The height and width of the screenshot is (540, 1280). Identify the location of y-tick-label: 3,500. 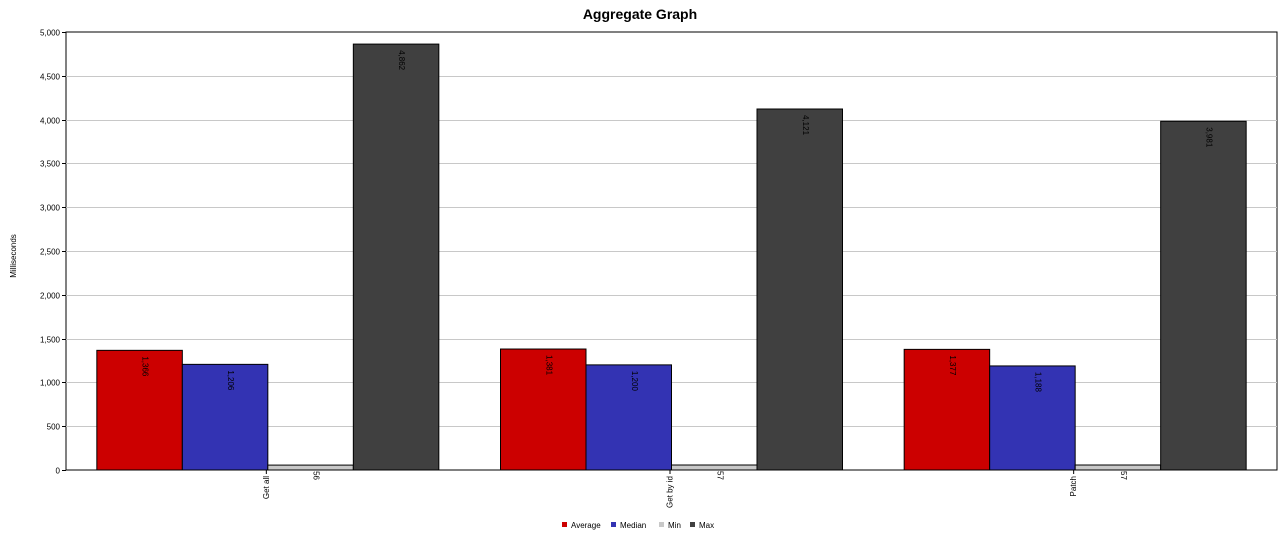
(50, 164).